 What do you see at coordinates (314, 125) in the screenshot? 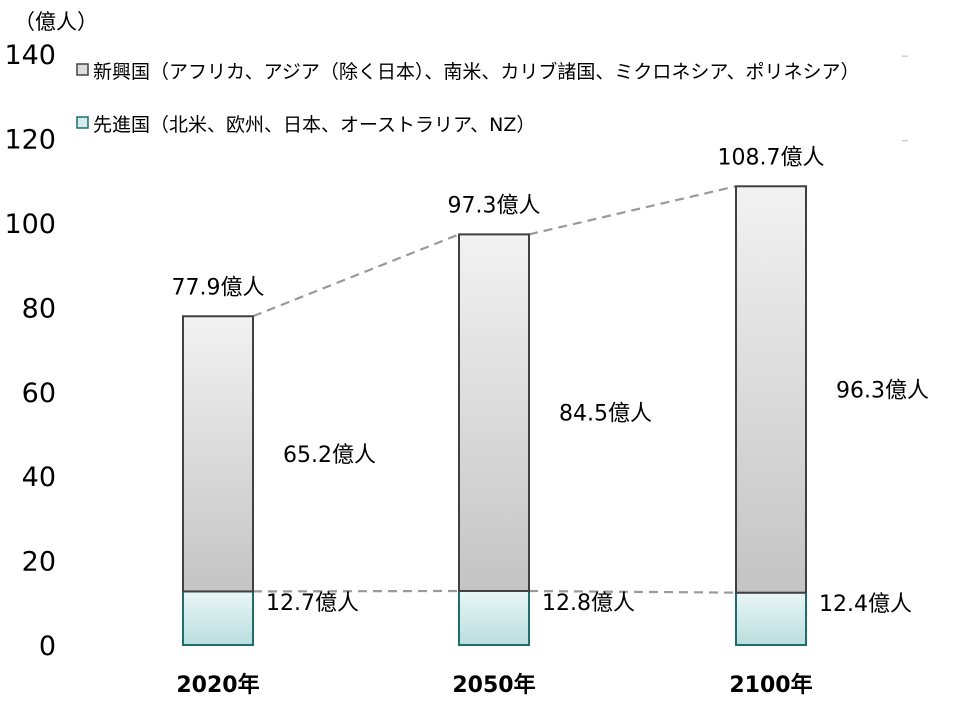
I see `legend-label-developed: 先進国（北米、欧州、日本、オーストラリア、NZ）` at bounding box center [314, 125].